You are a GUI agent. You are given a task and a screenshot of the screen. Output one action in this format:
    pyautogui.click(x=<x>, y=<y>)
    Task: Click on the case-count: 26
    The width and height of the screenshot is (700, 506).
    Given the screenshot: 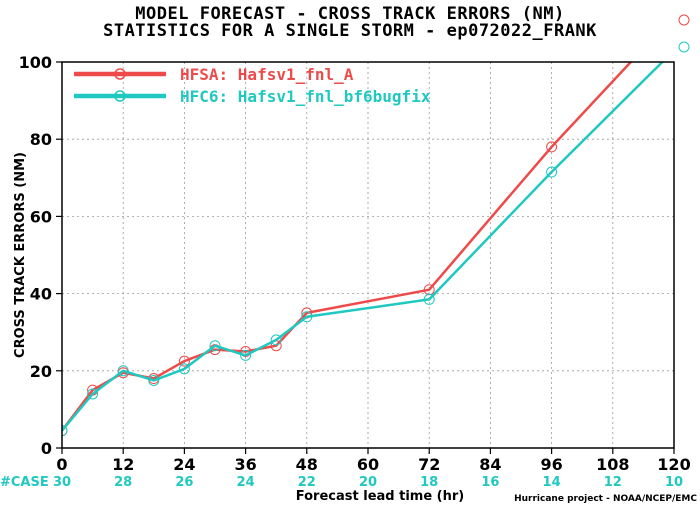 What is the action you would take?
    pyautogui.click(x=184, y=482)
    